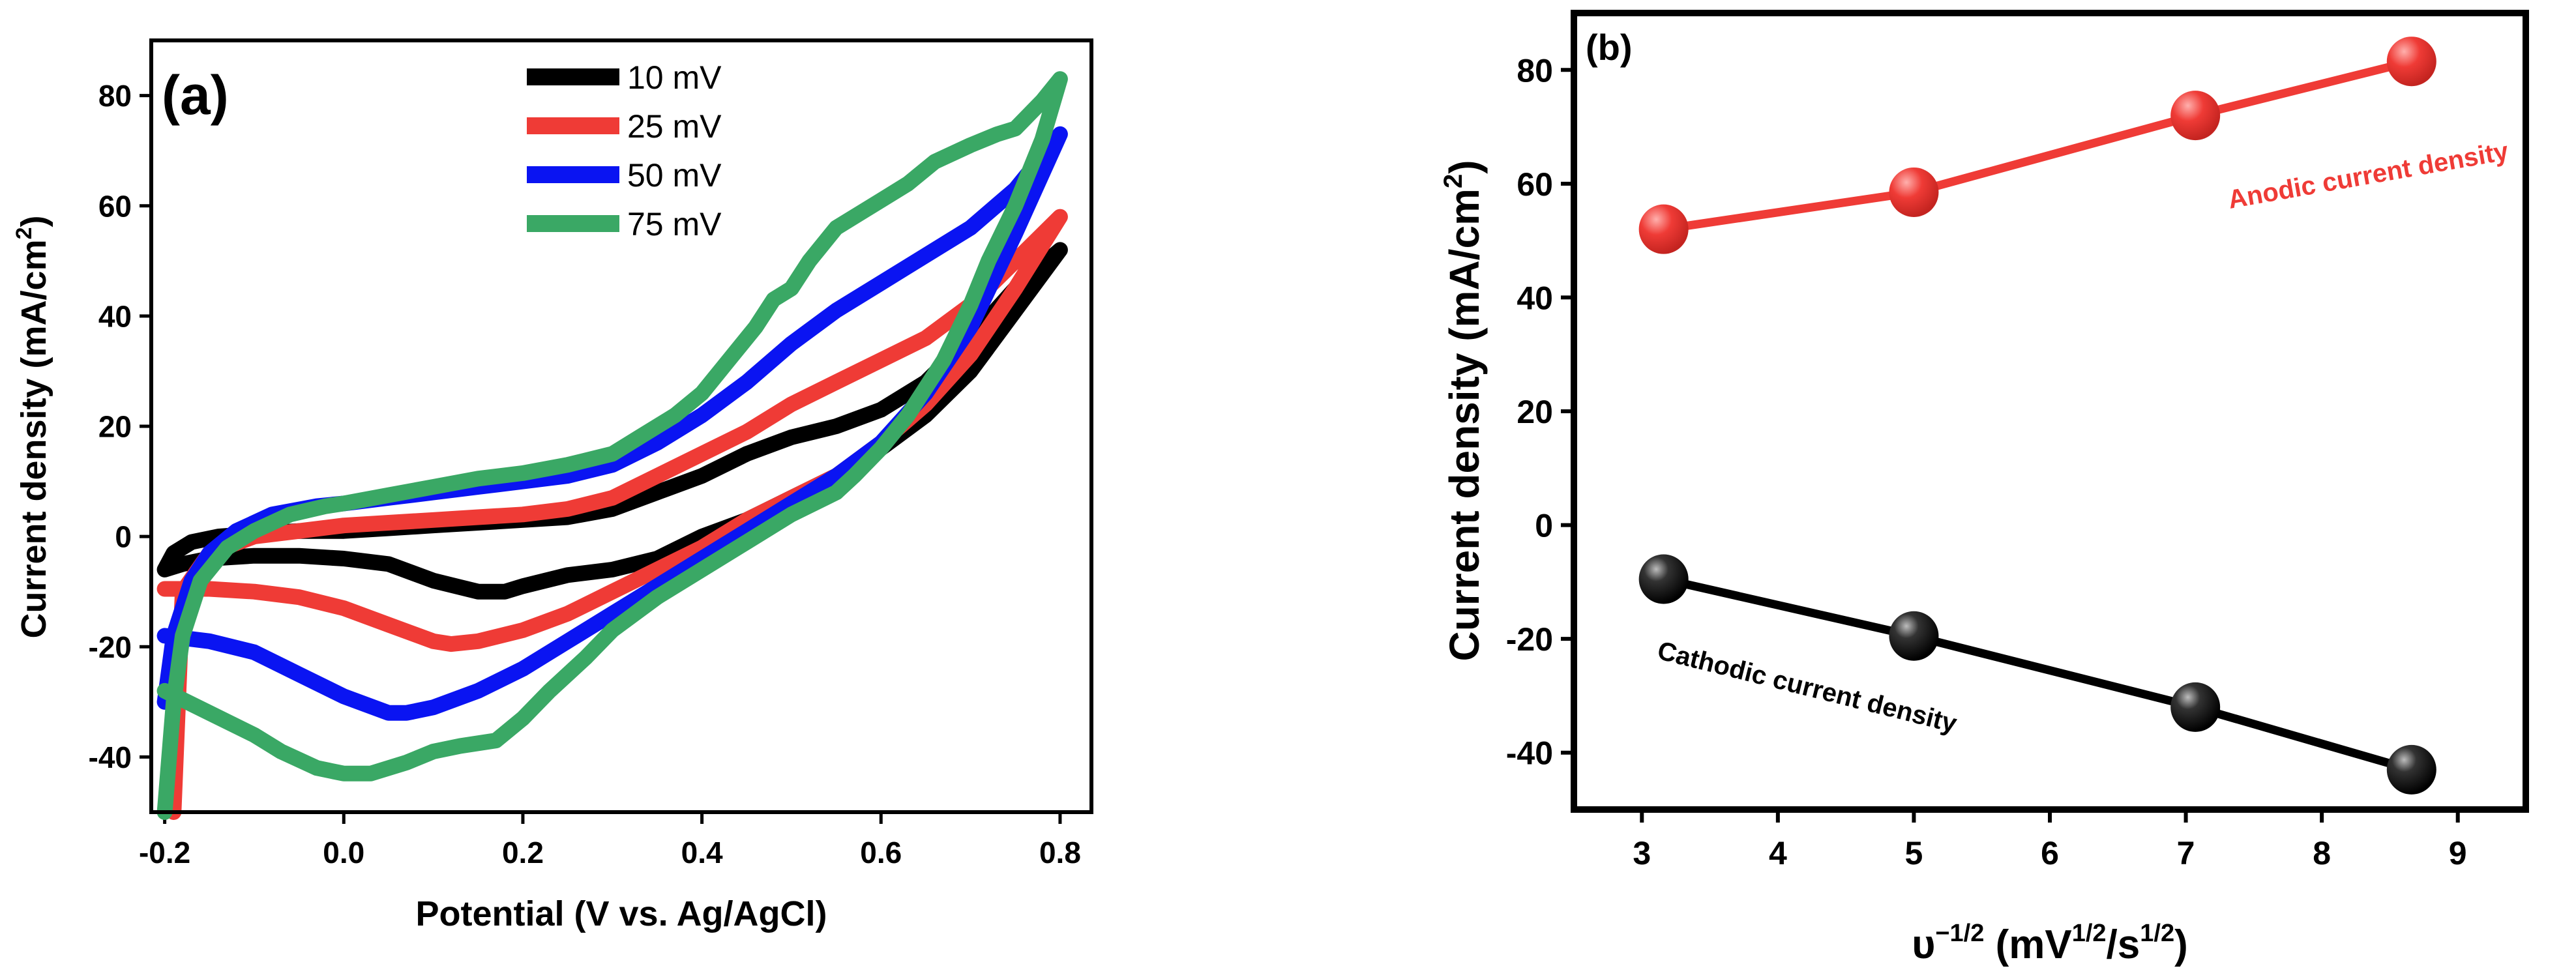 The image size is (2576, 979). I want to click on panel-a-y-axis-title: Current density (mA/cm2), so click(32, 426).